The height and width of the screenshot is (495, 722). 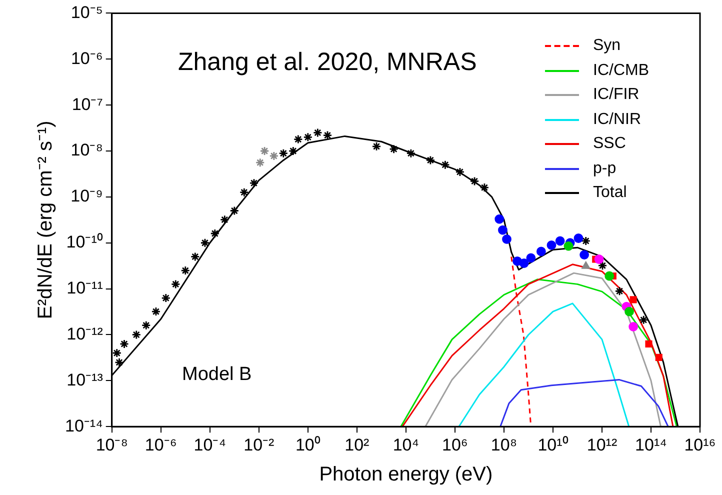 I want to click on x-tick-label: 10⁴, so click(x=406, y=444).